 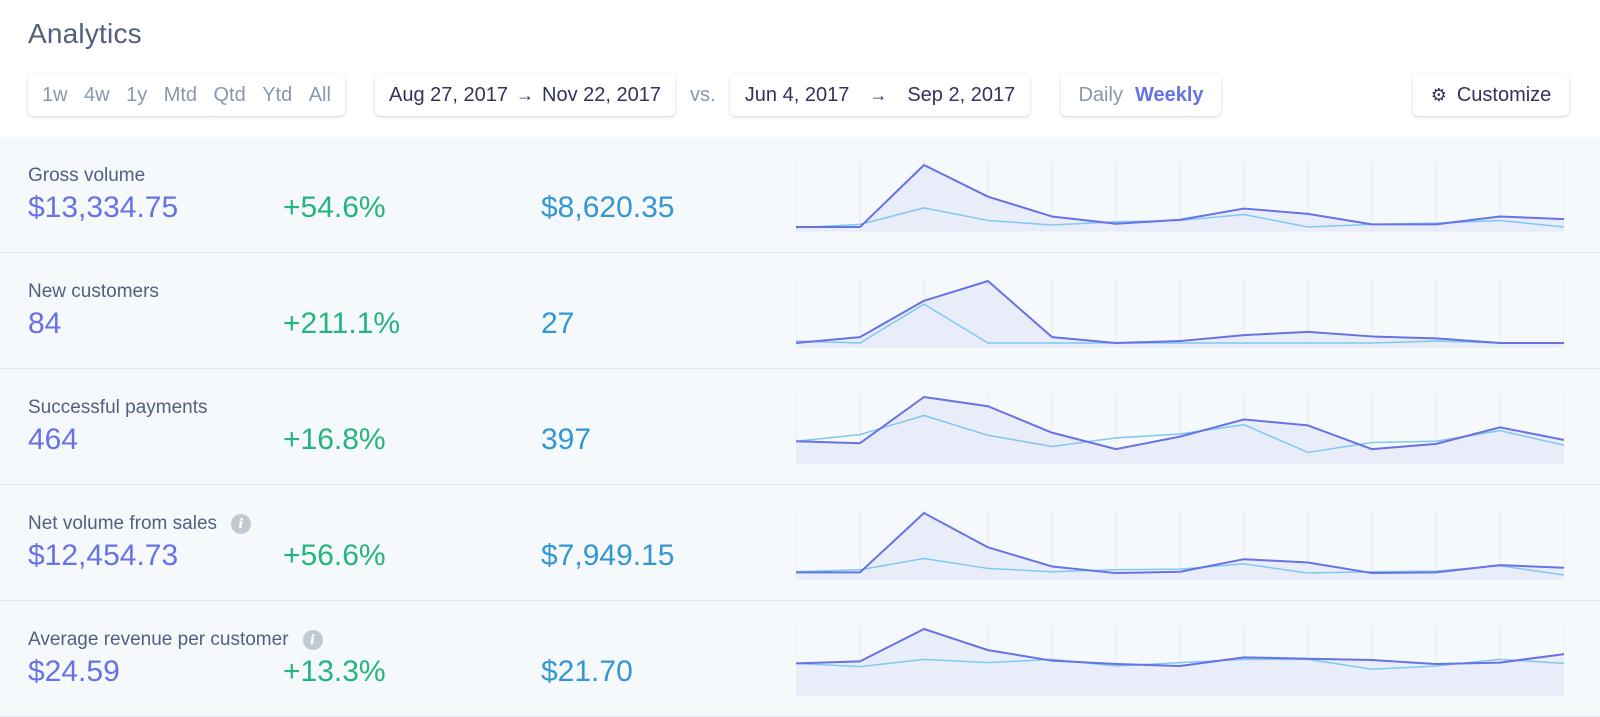 I want to click on range-1y: 1y, so click(x=137, y=94).